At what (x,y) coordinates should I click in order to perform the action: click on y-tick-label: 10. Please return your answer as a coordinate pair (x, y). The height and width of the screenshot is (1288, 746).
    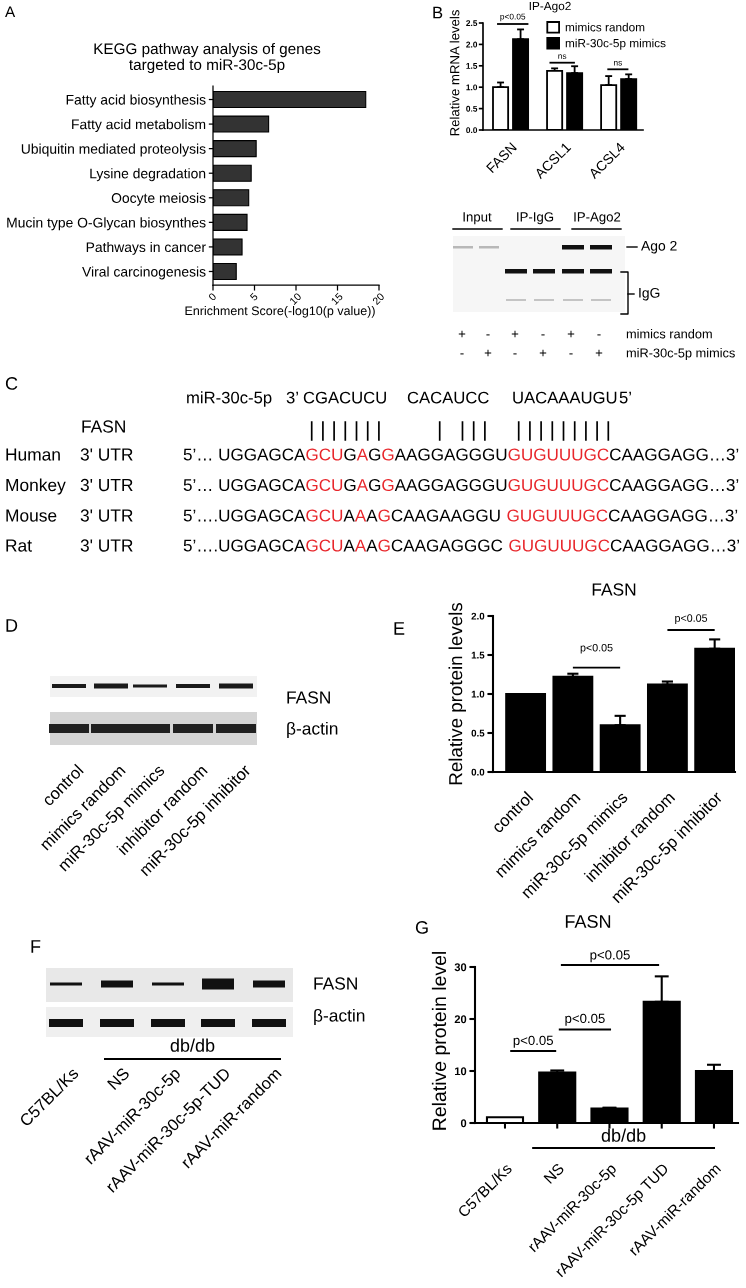
    Looking at the image, I should click on (461, 1071).